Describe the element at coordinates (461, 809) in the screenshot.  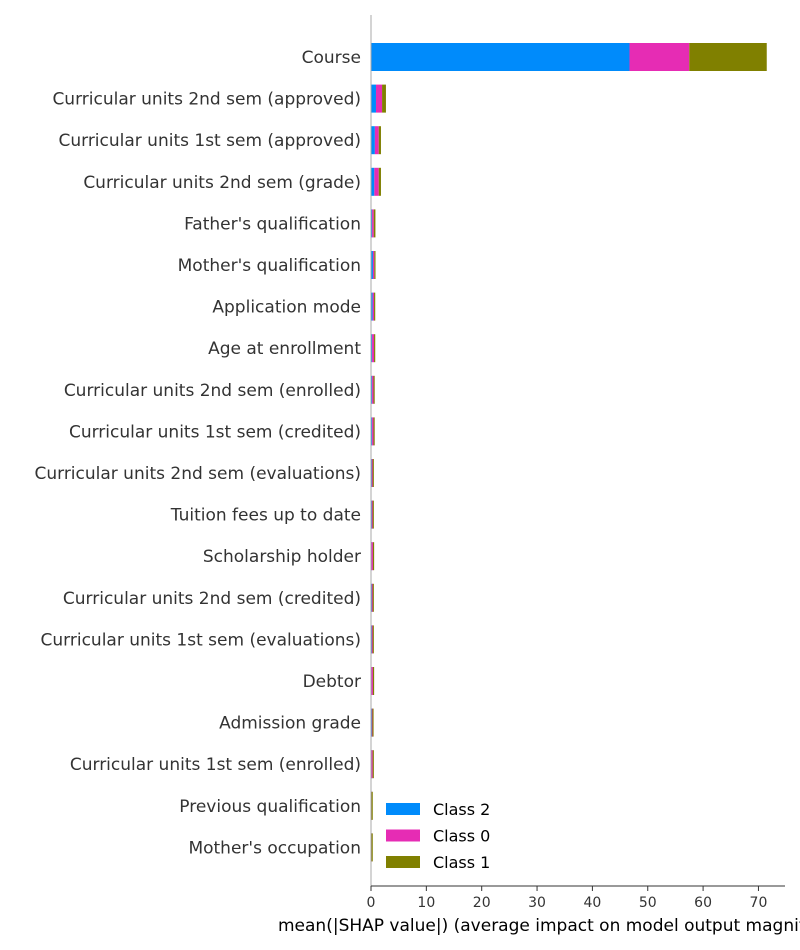
I see `legend-label-1: Class 2` at that location.